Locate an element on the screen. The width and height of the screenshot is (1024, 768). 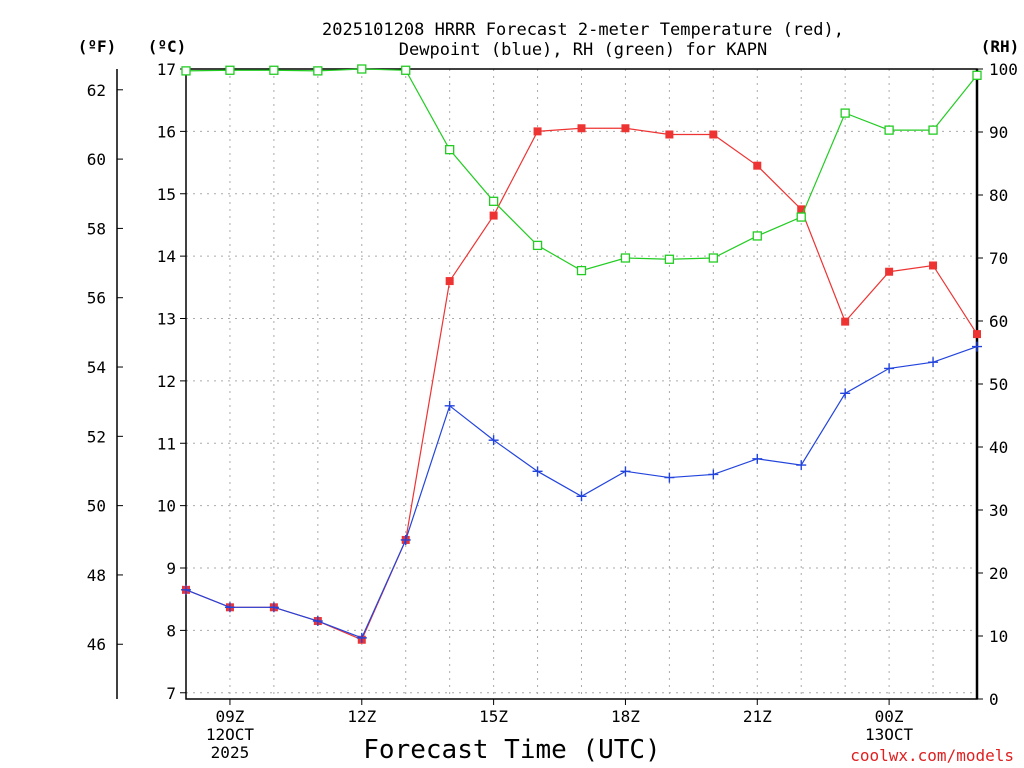
rh-tick-label: 50 is located at coordinates (998, 384).